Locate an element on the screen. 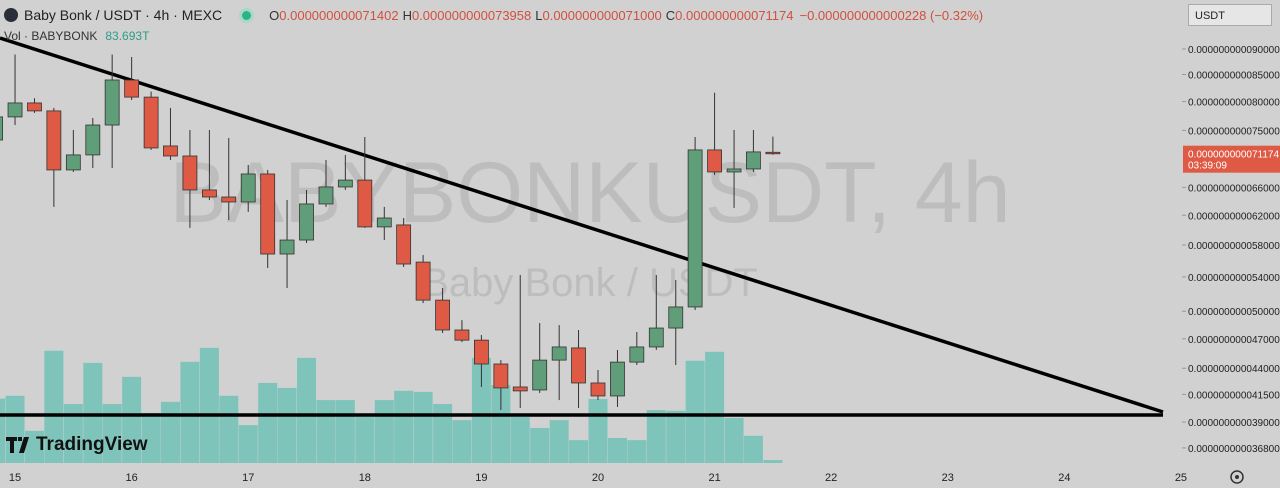 This screenshot has height=488, width=1280. x-tick-label: 22 is located at coordinates (831, 478).